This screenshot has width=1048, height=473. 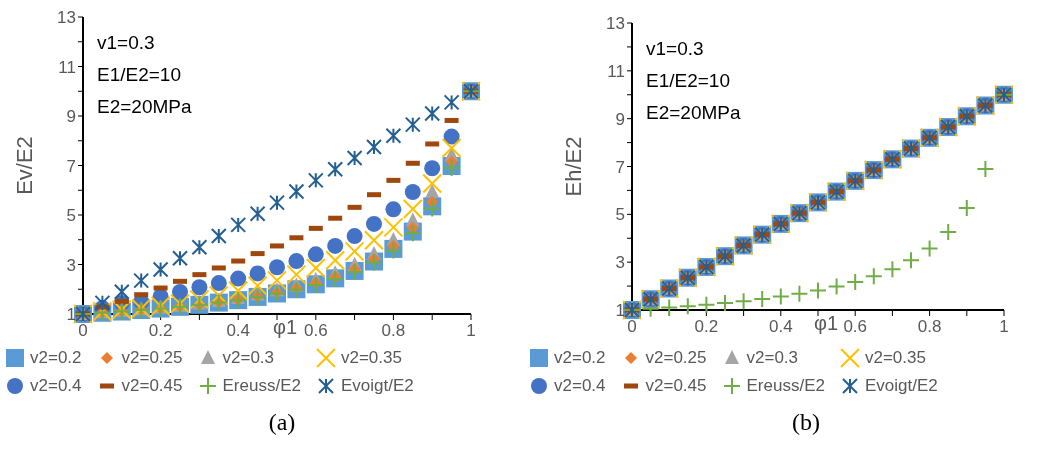 I want to click on text: (a), so click(x=282, y=422).